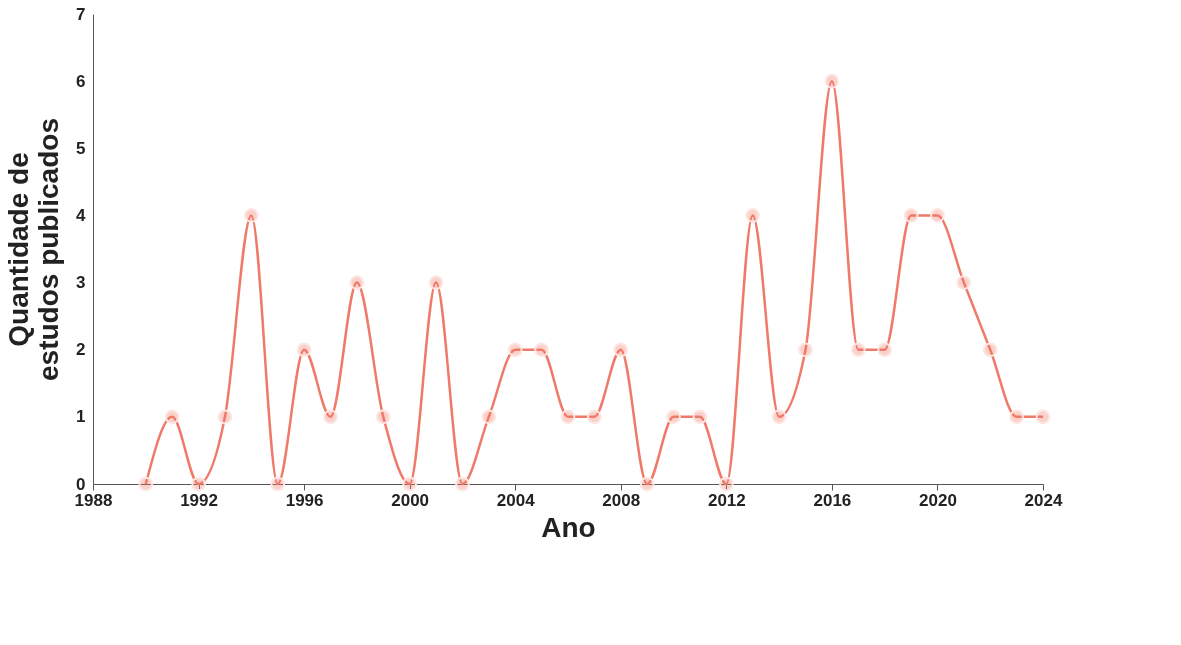 The height and width of the screenshot is (645, 1181). I want to click on y-tick-label: 7, so click(81, 14).